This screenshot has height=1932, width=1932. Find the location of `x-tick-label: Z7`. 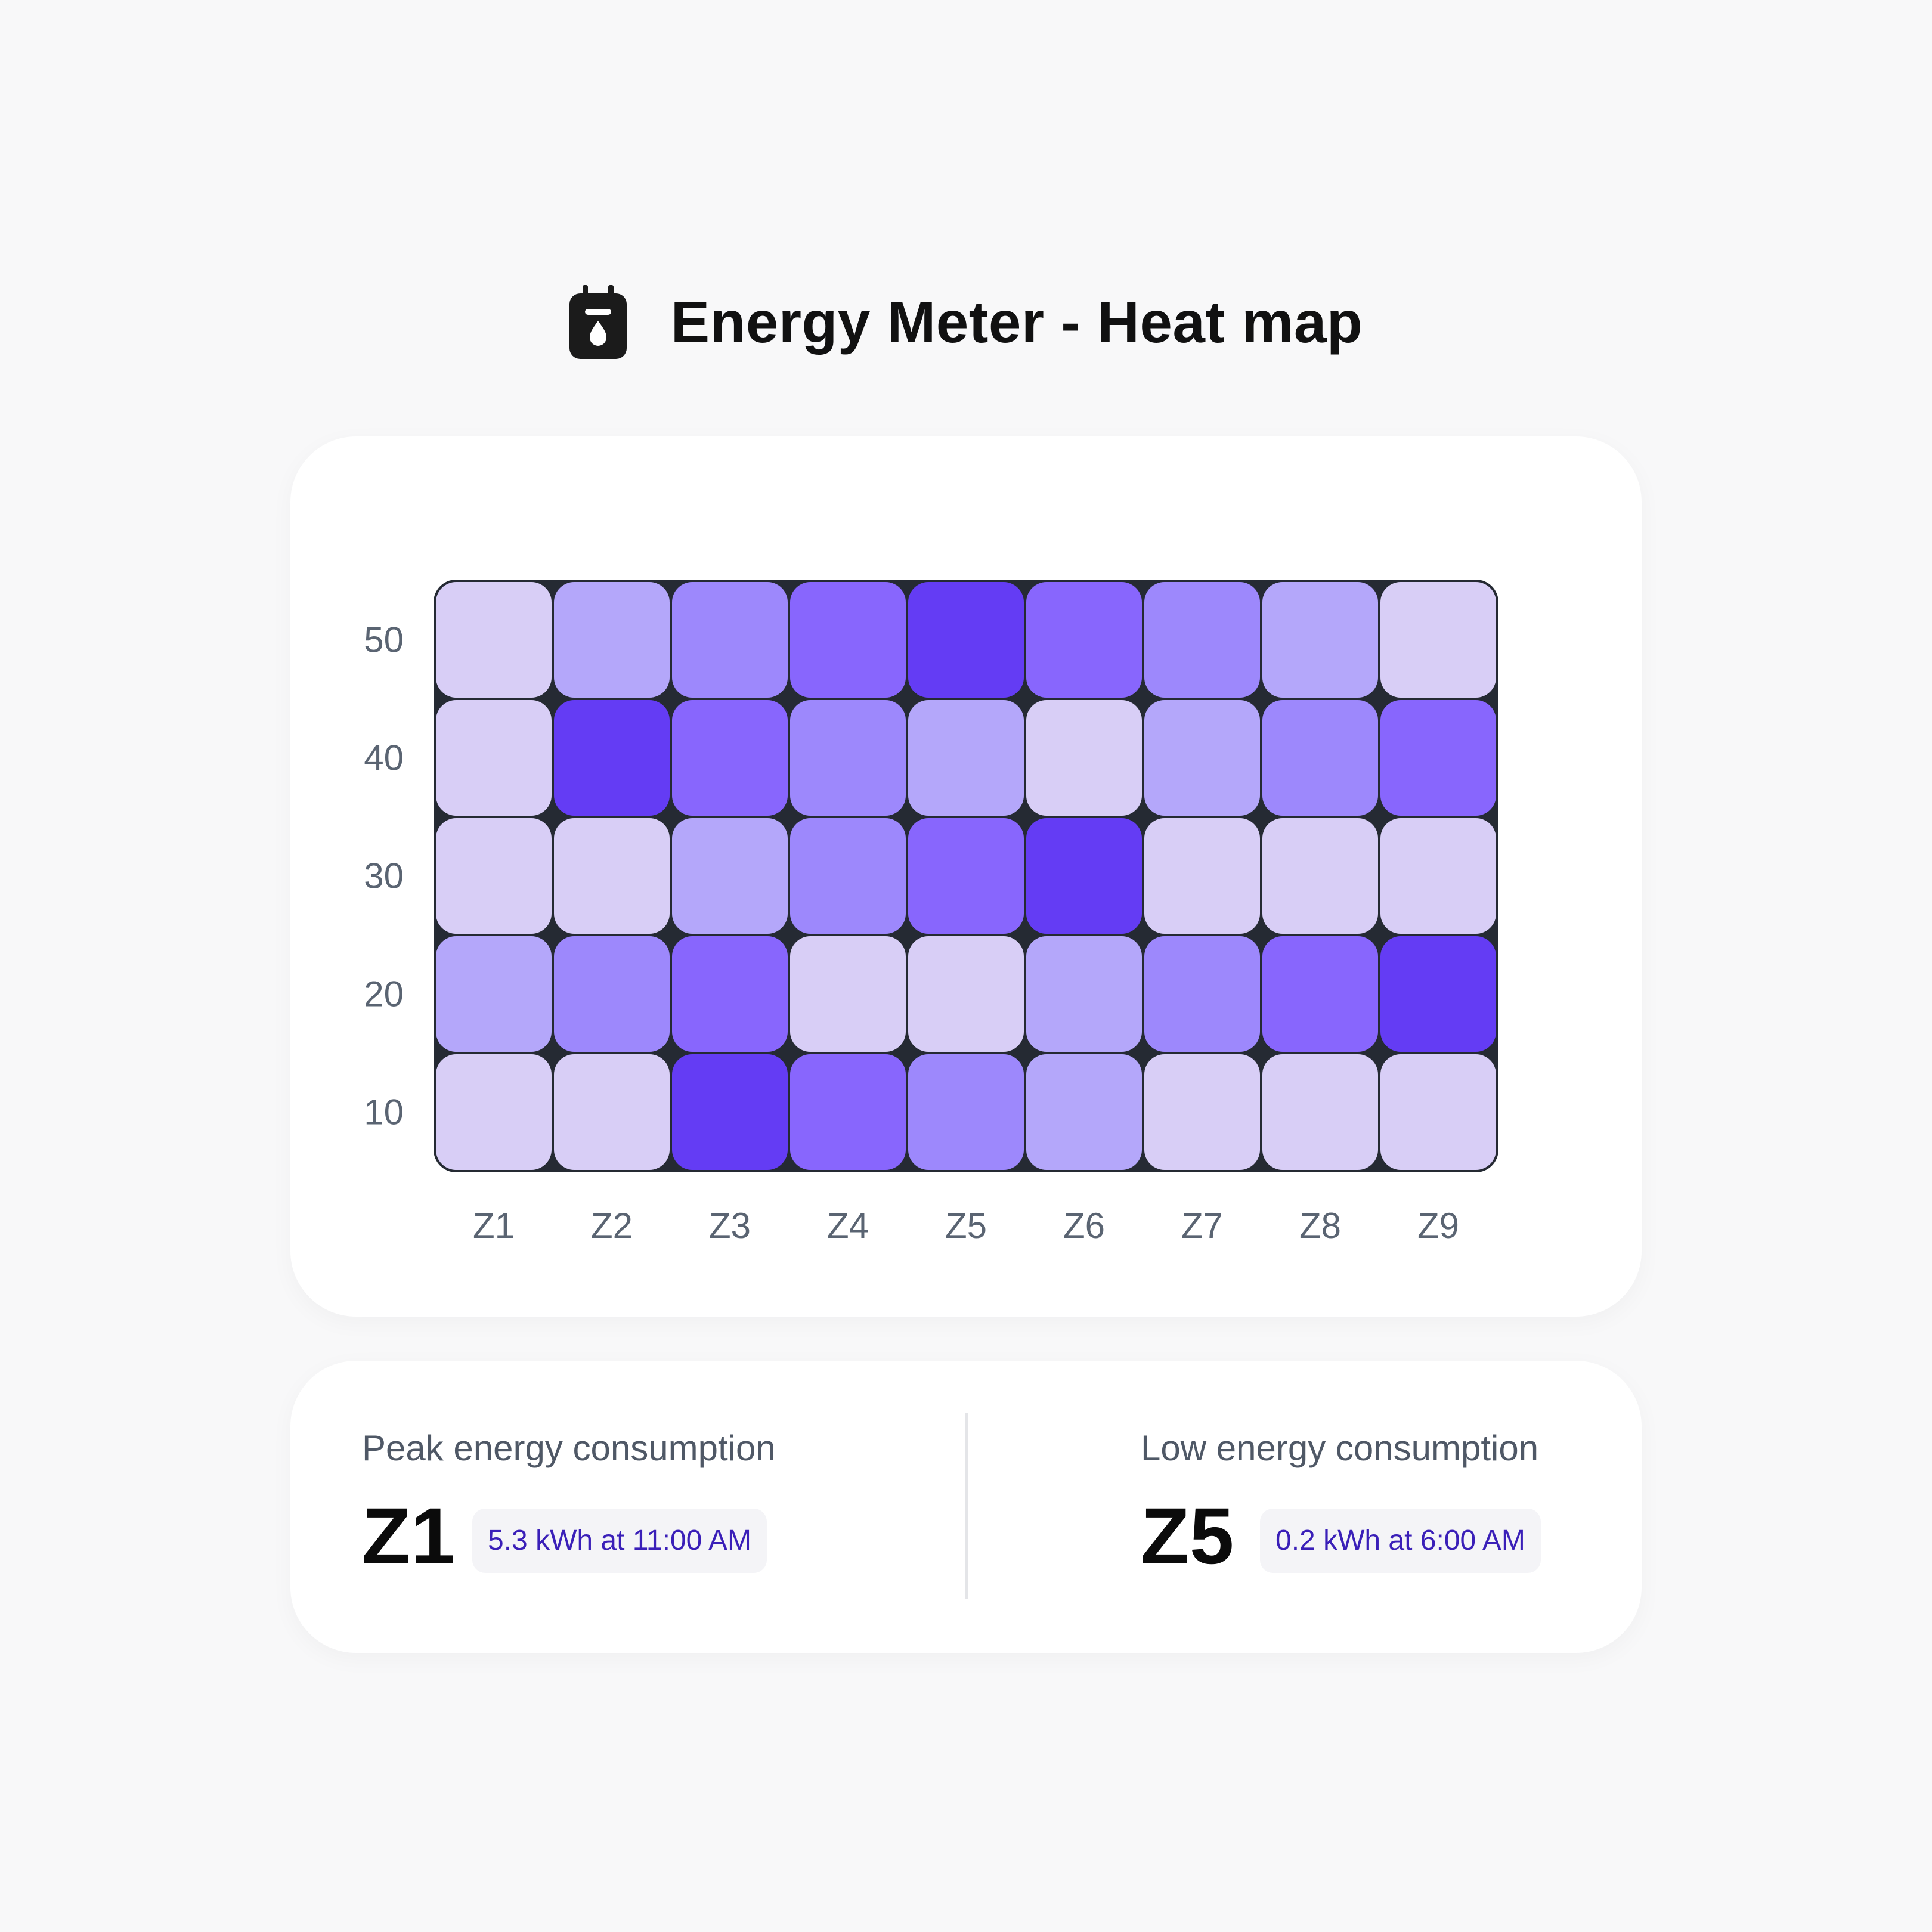

x-tick-label: Z7 is located at coordinates (1202, 1226).